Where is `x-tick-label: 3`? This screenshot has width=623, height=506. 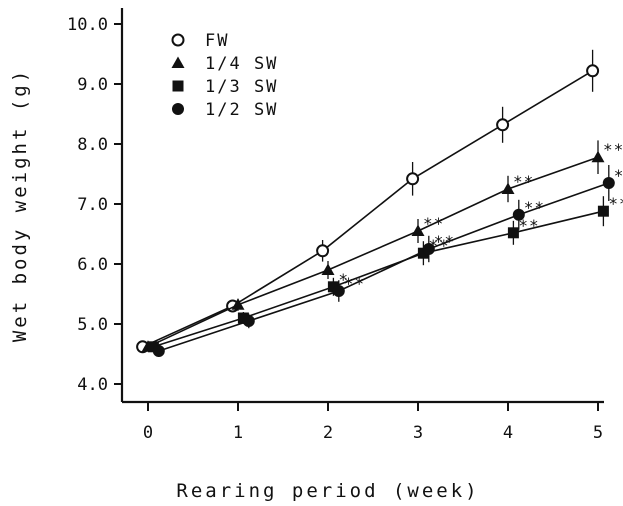
x-tick-label: 3 is located at coordinates (418, 433).